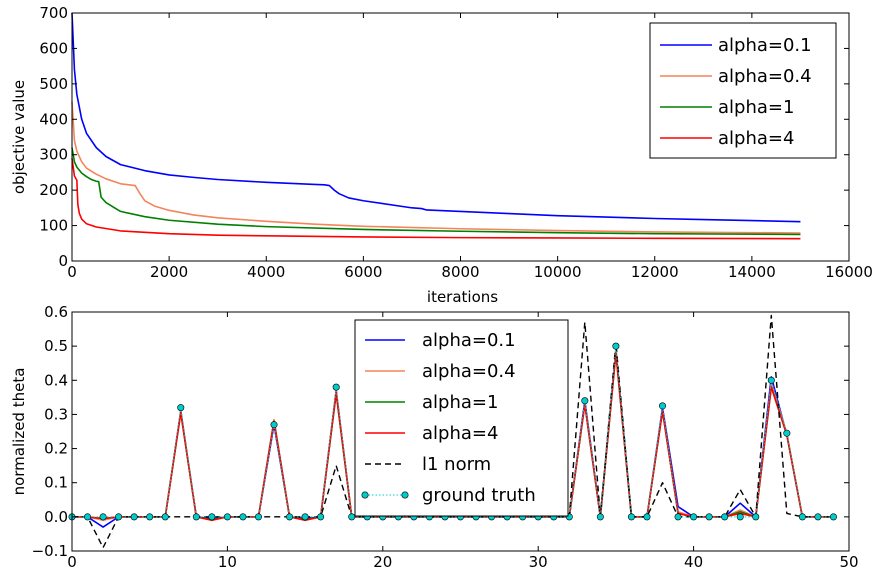 This screenshot has height=575, width=878. Describe the element at coordinates (848, 562) in the screenshot. I see `x-tick-label: 50` at that location.